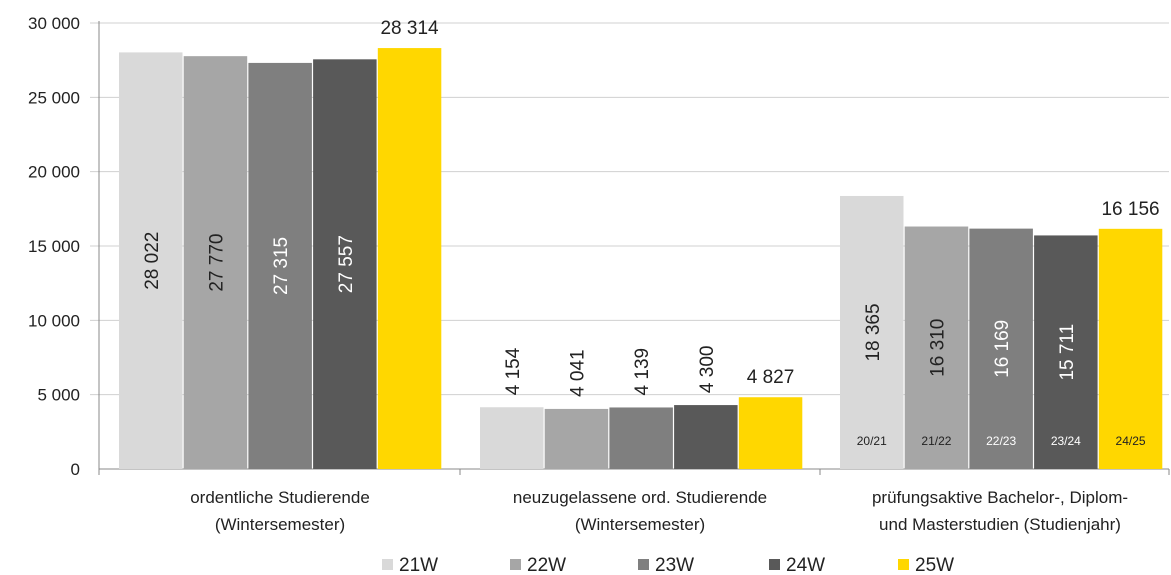  Describe the element at coordinates (936, 441) in the screenshot. I see `study-year-label: 21/22` at that location.